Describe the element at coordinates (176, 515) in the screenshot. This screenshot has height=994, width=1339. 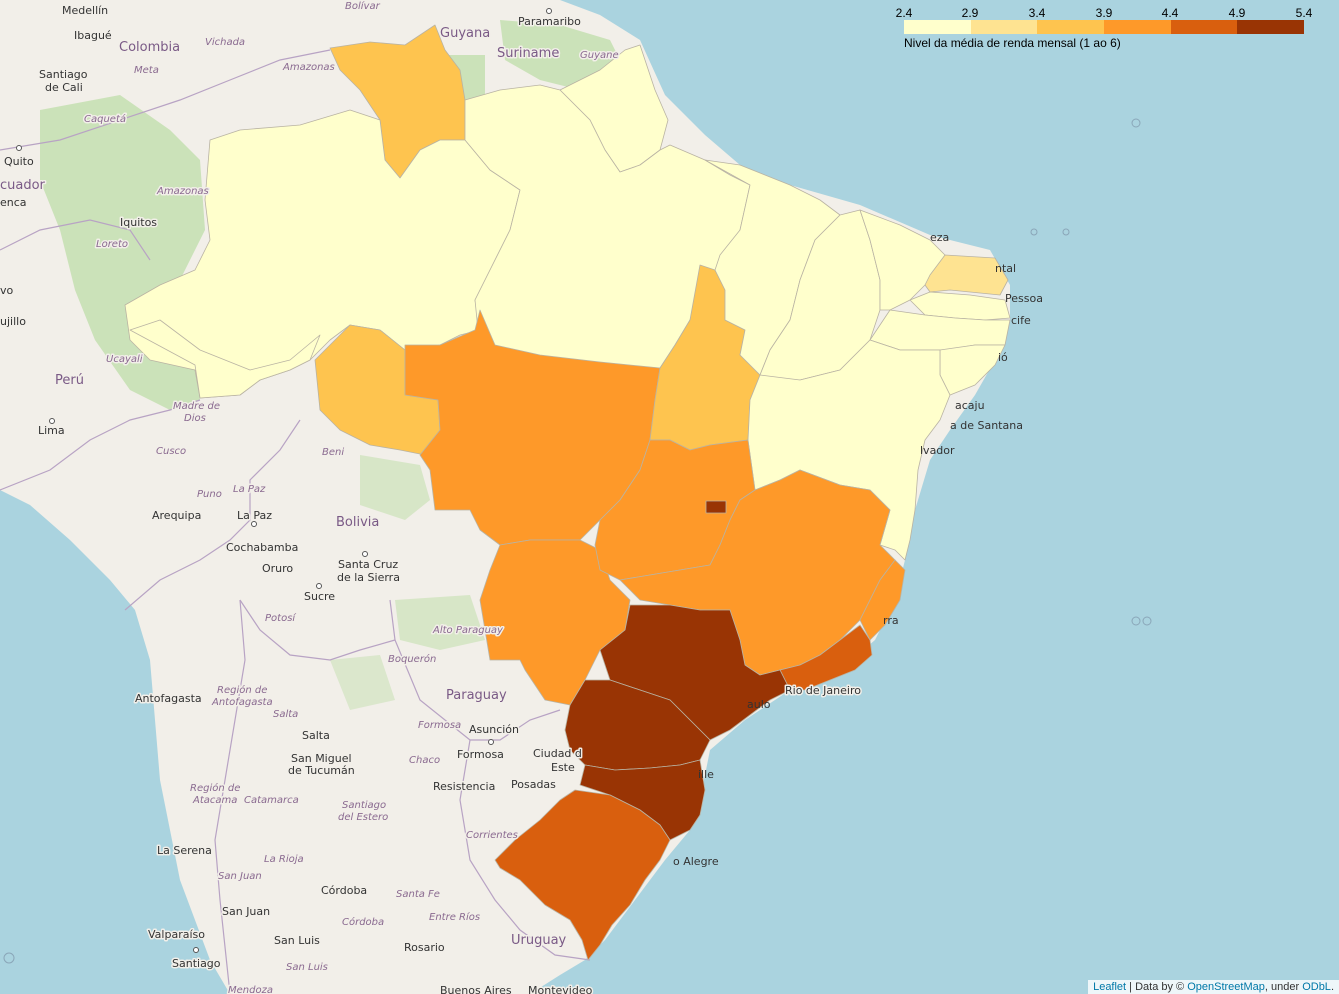
I see `label-arequipa: Arequipa` at that location.